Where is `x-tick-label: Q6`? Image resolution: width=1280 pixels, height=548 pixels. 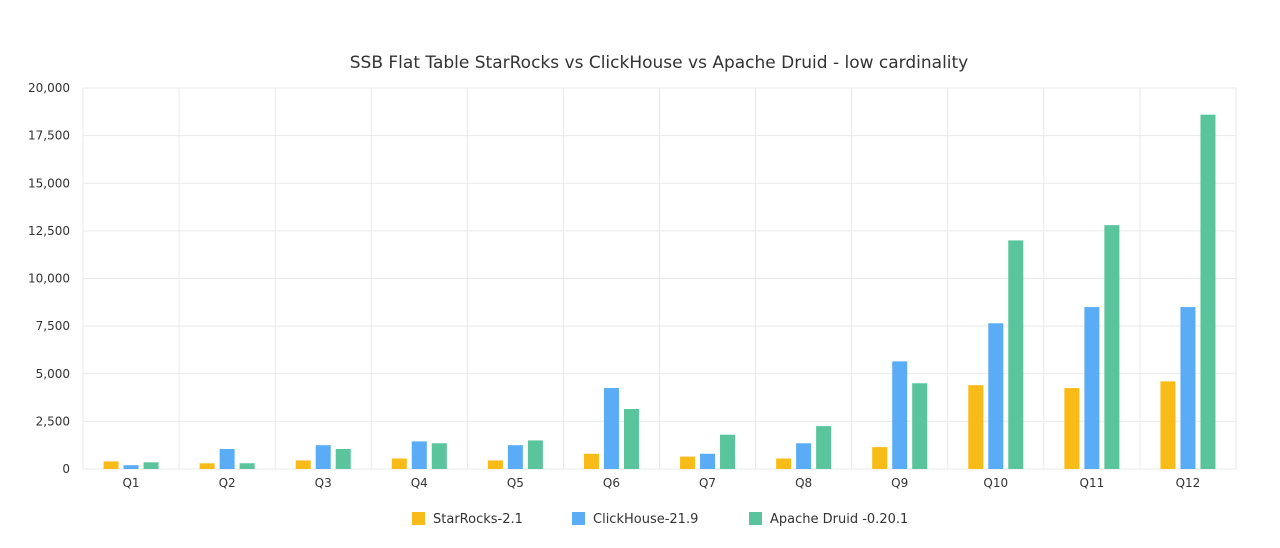
x-tick-label: Q6 is located at coordinates (611, 483).